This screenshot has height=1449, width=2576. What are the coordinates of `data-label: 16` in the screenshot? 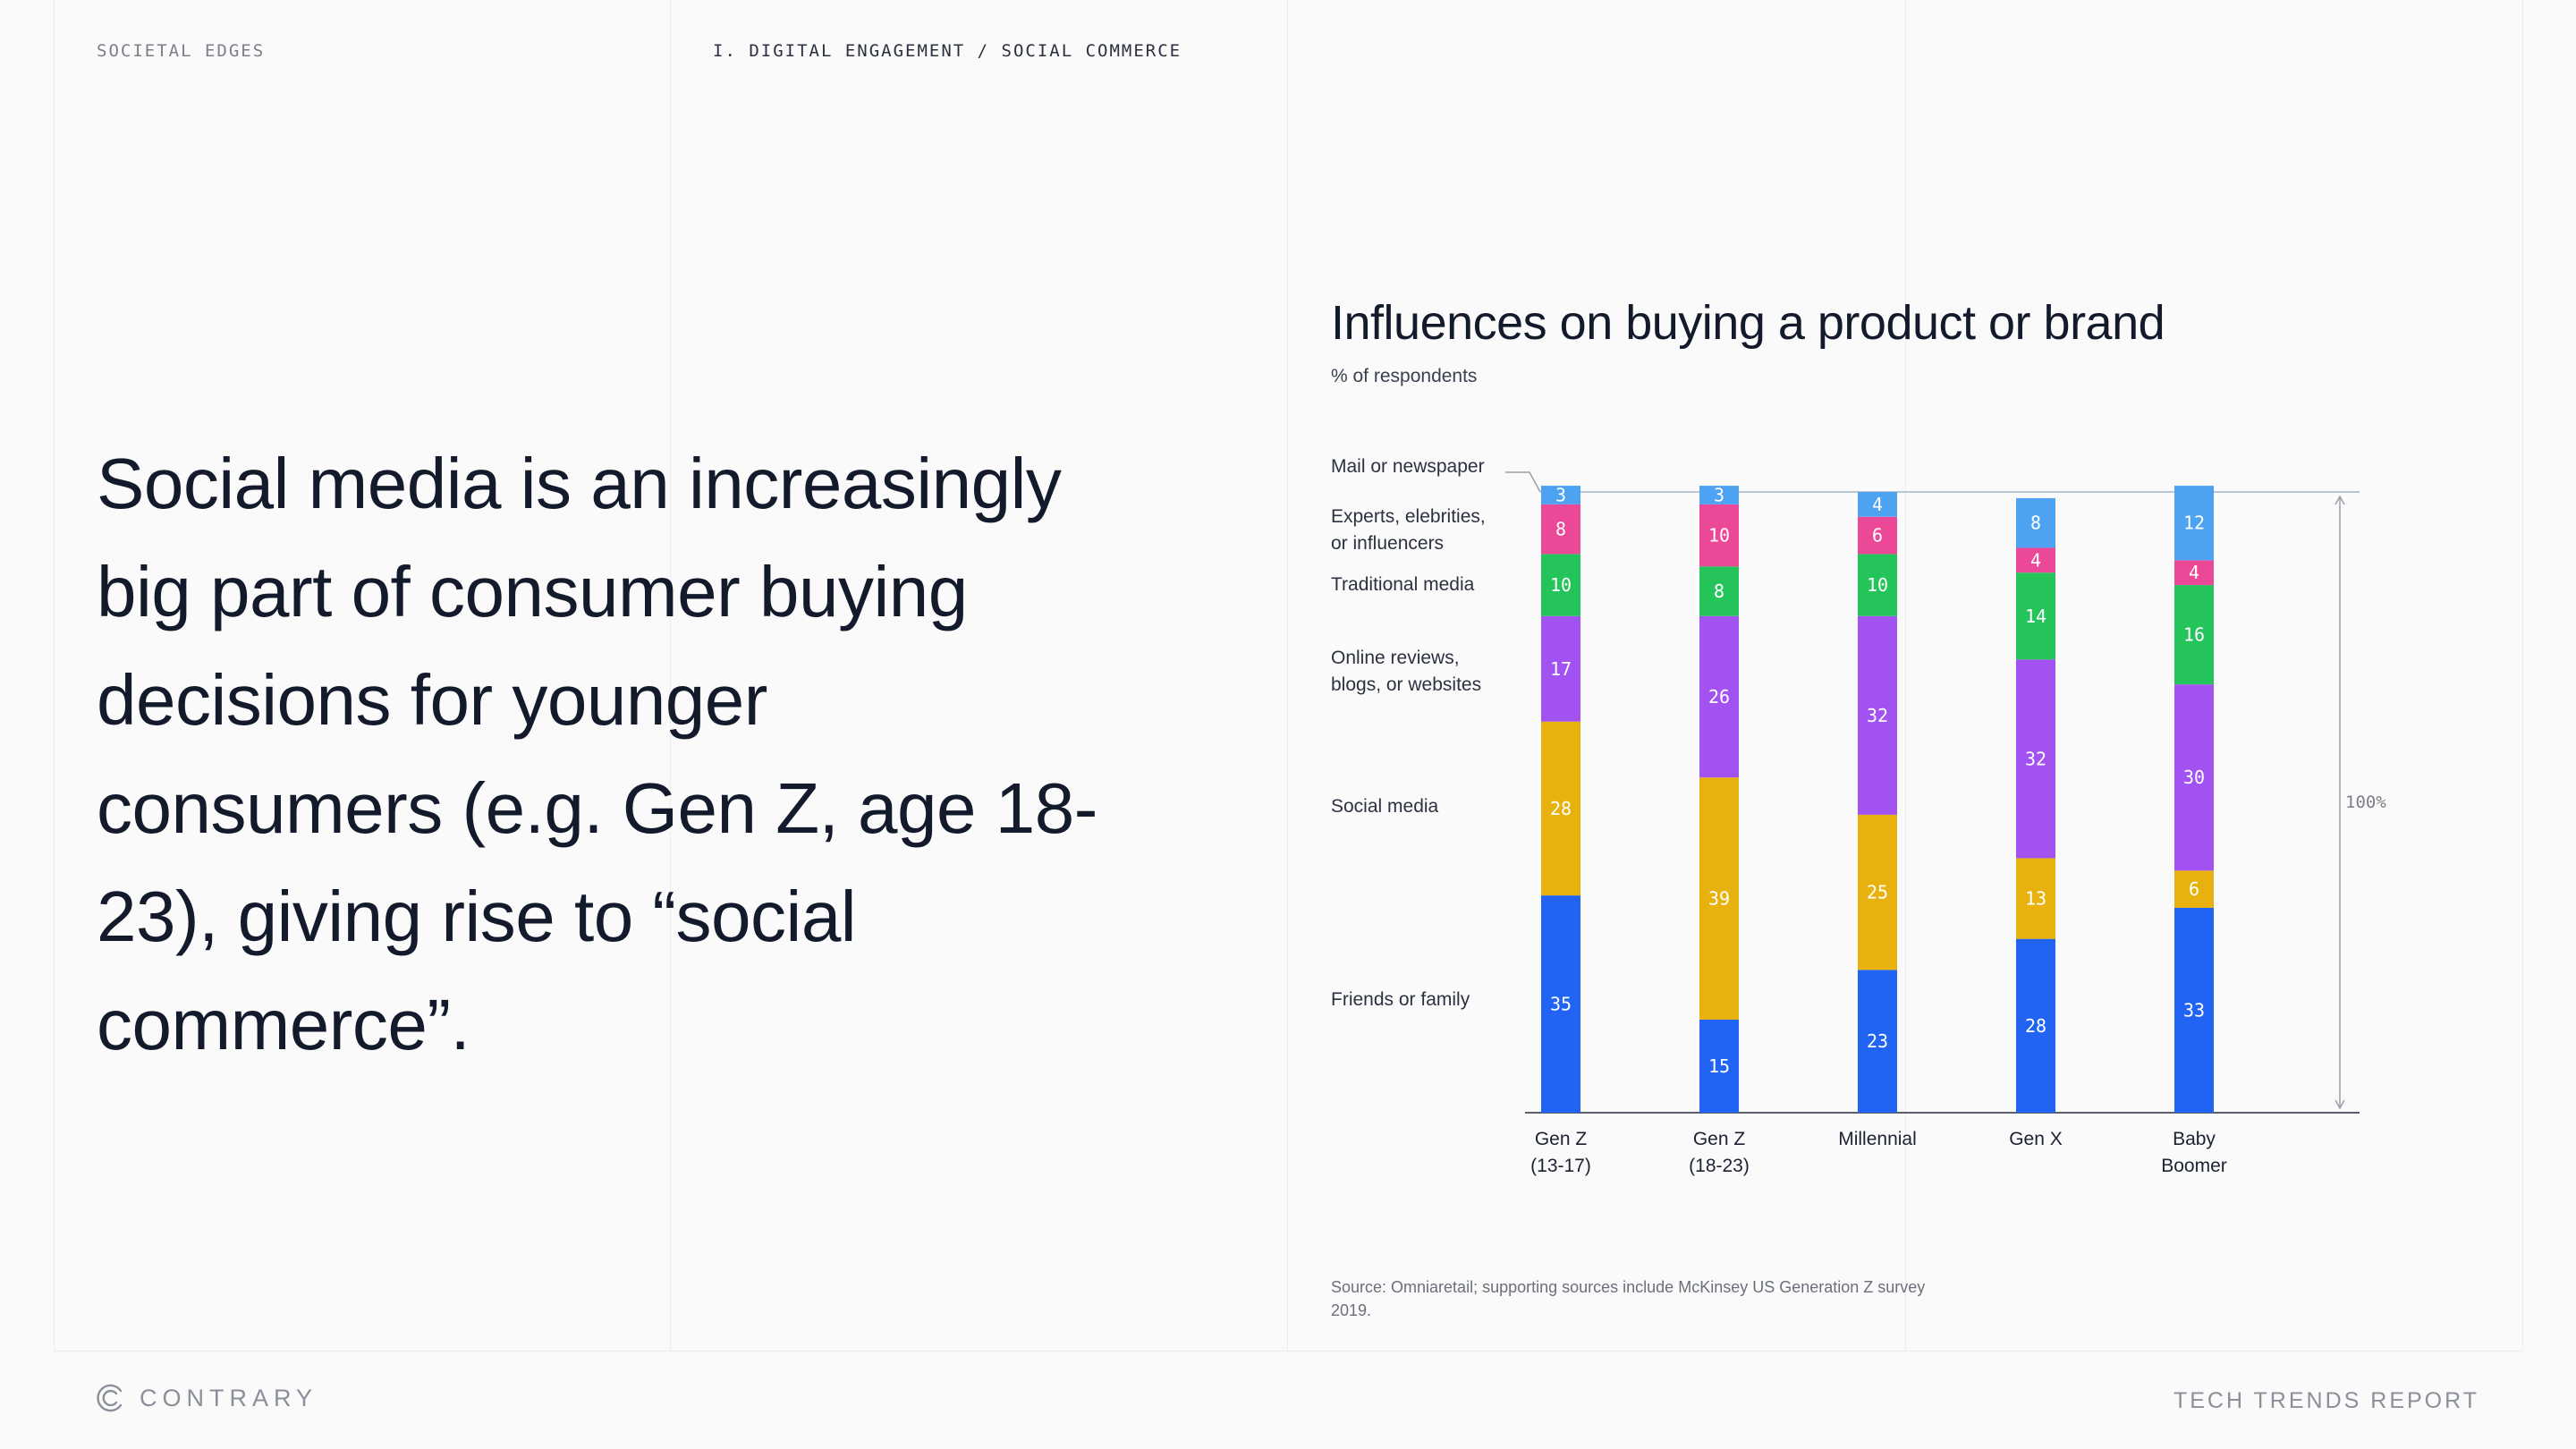 It's located at (2194, 635).